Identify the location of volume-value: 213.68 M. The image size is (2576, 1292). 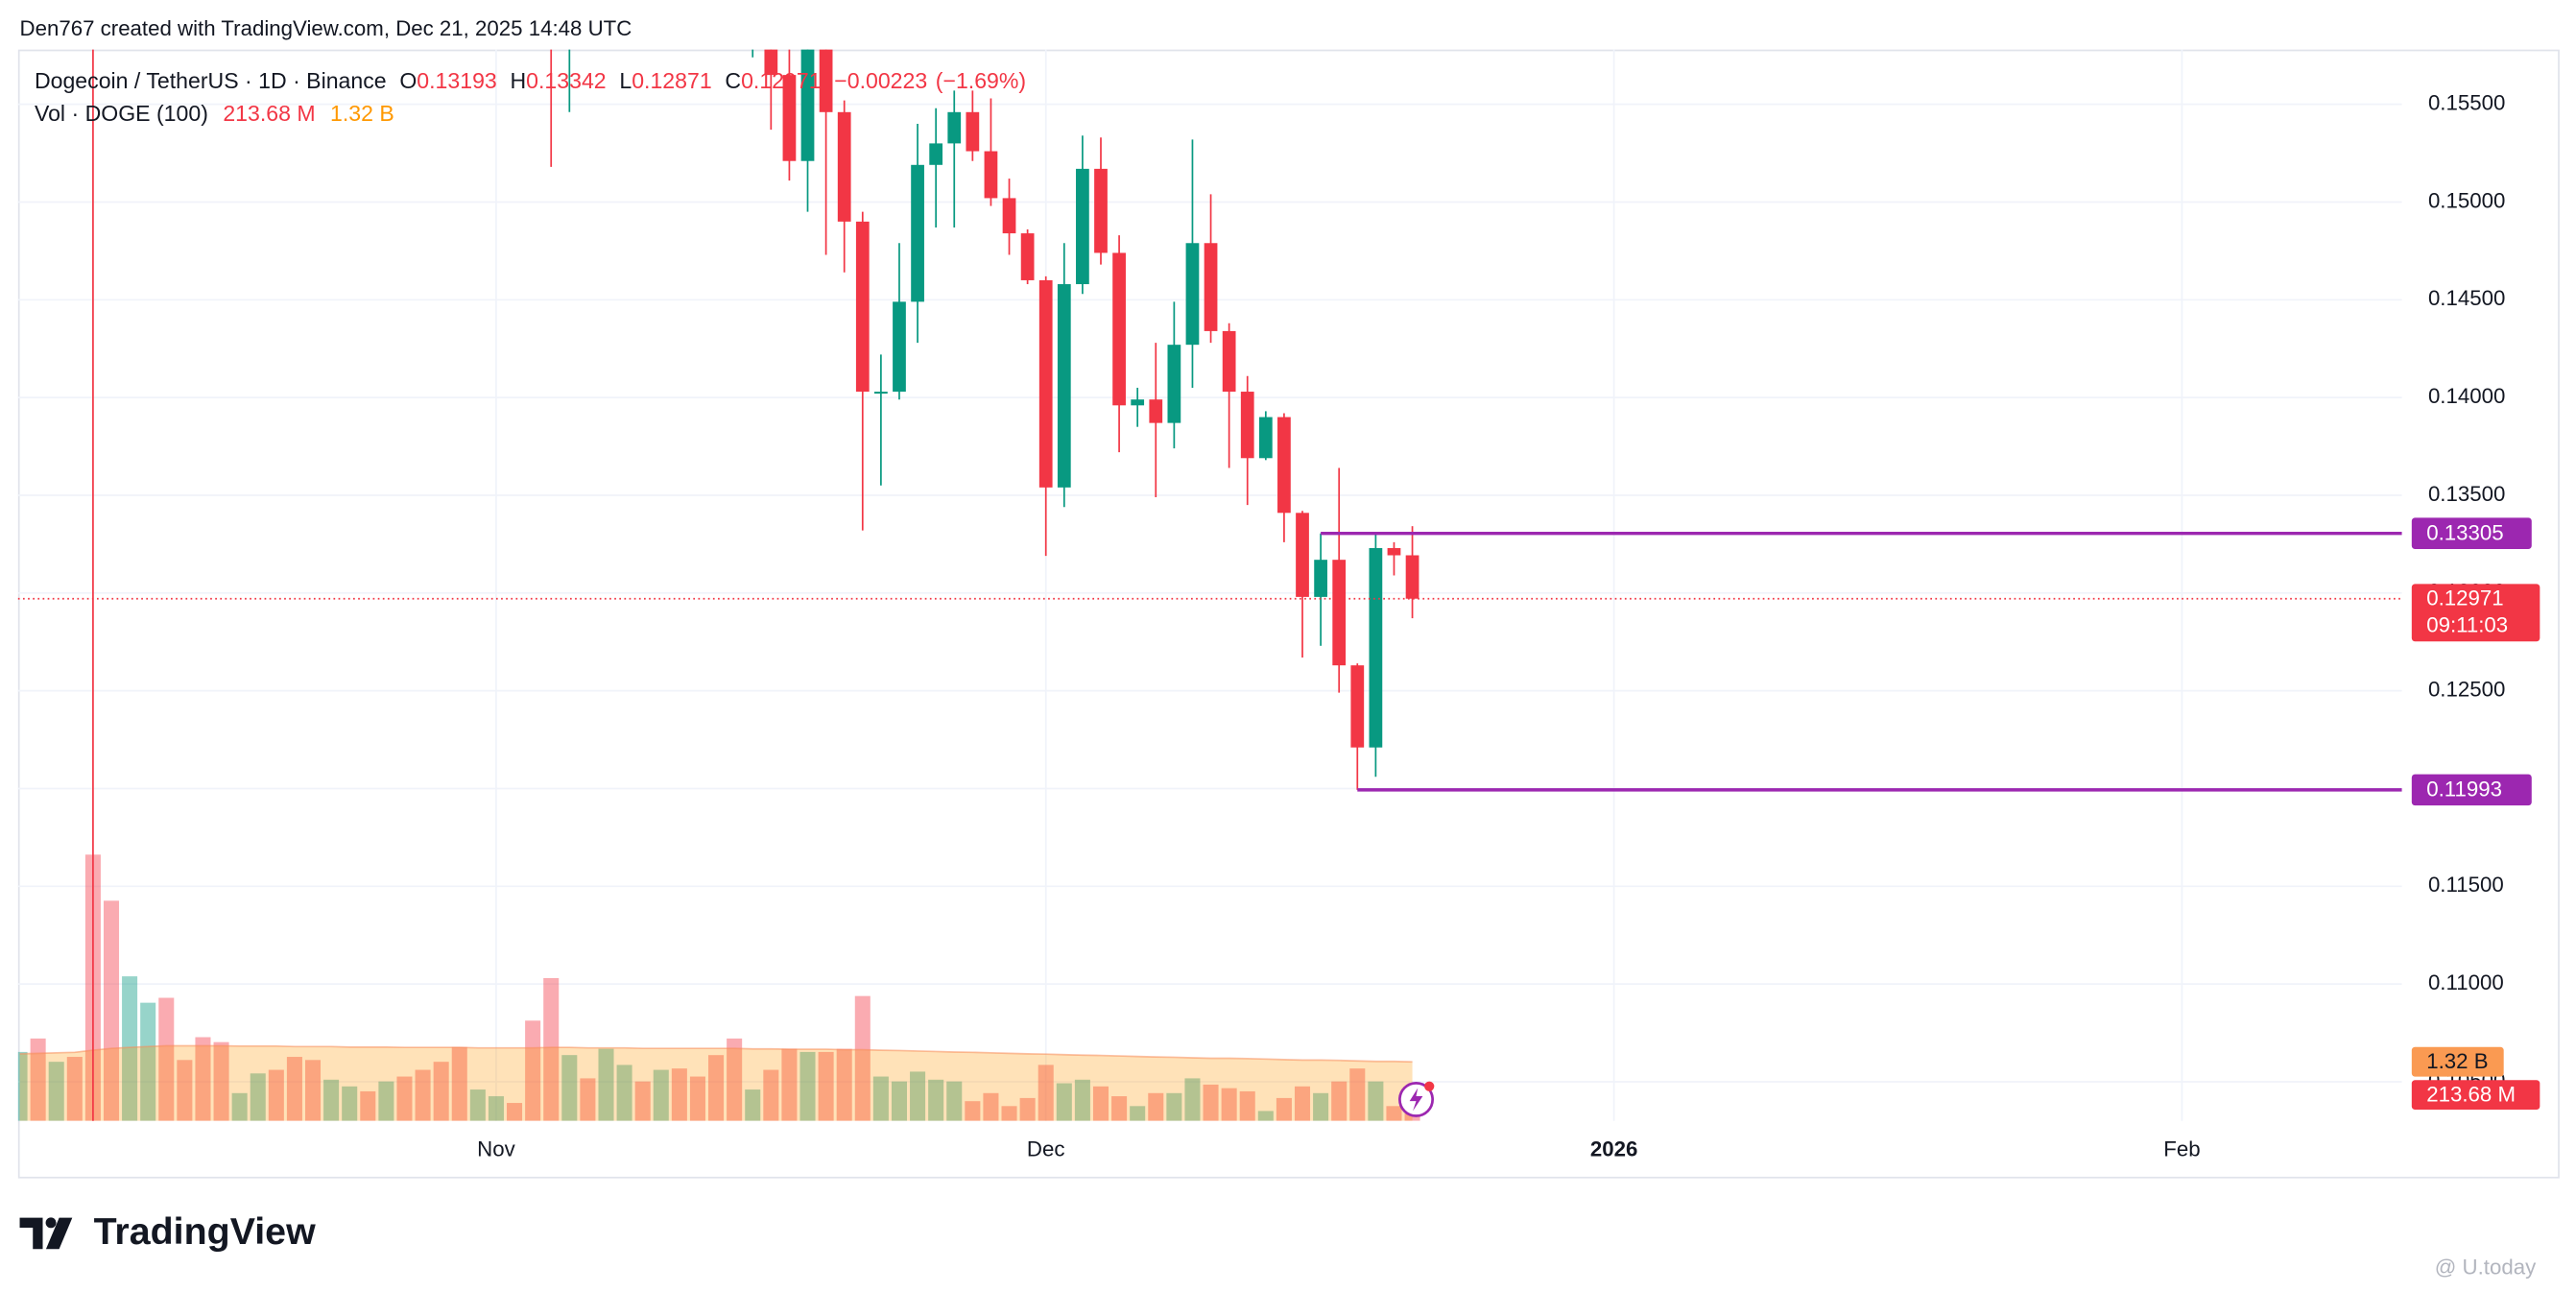
(269, 113).